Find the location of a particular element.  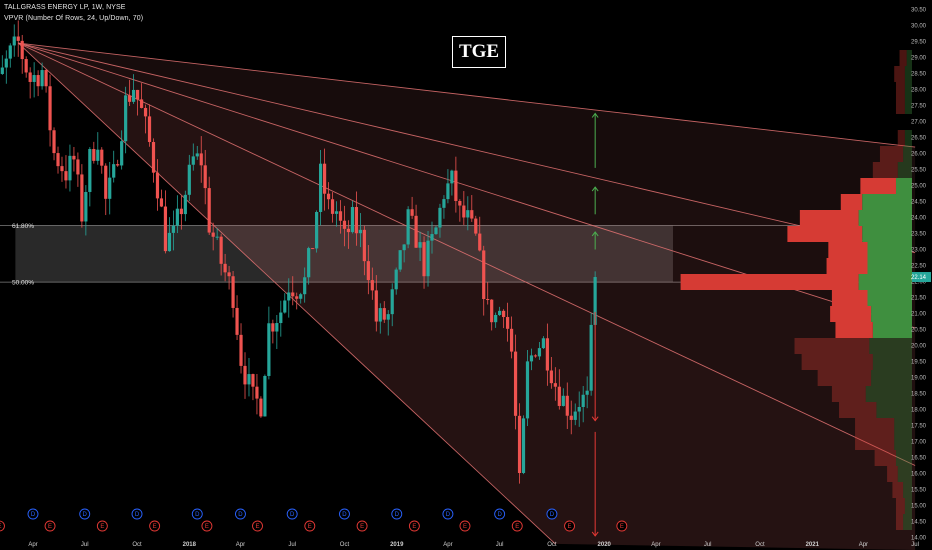

price-tick-label: 24.50 is located at coordinates (919, 203).